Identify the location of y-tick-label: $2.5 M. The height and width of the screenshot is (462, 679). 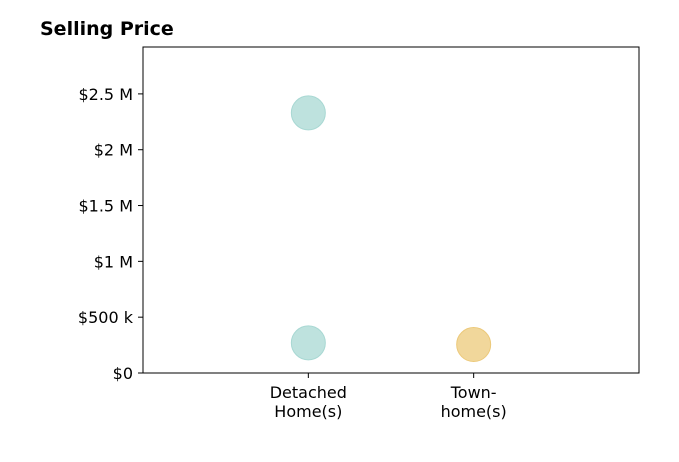
(105, 94).